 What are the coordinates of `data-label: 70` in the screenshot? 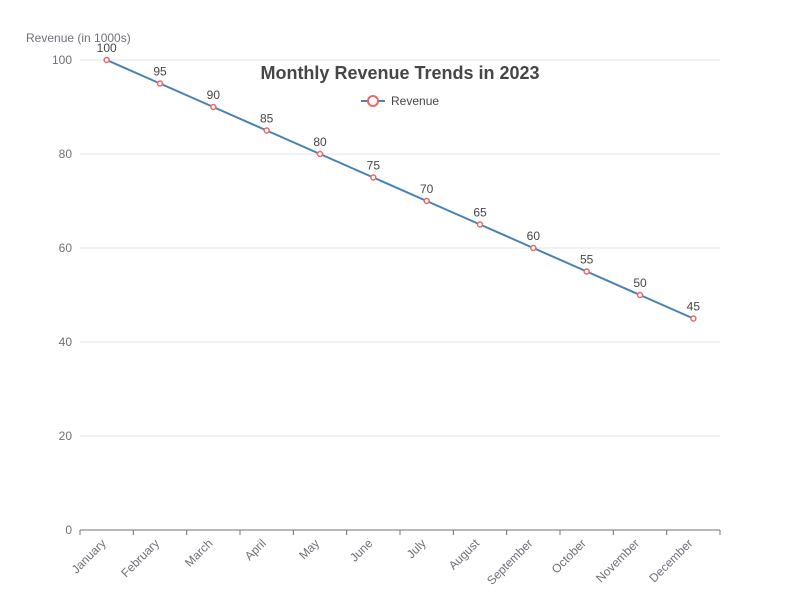 It's located at (427, 189).